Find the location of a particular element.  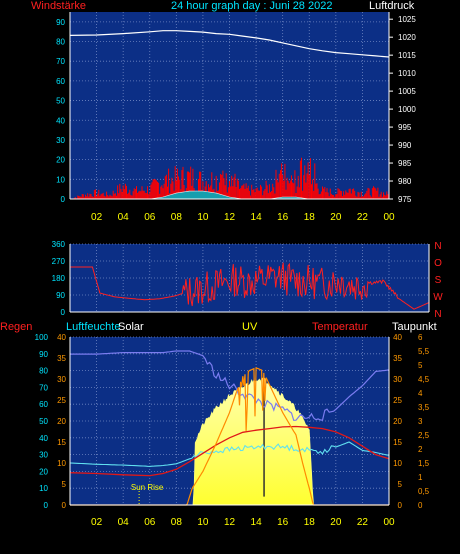

temperature-tick-label: 20 is located at coordinates (397, 421).